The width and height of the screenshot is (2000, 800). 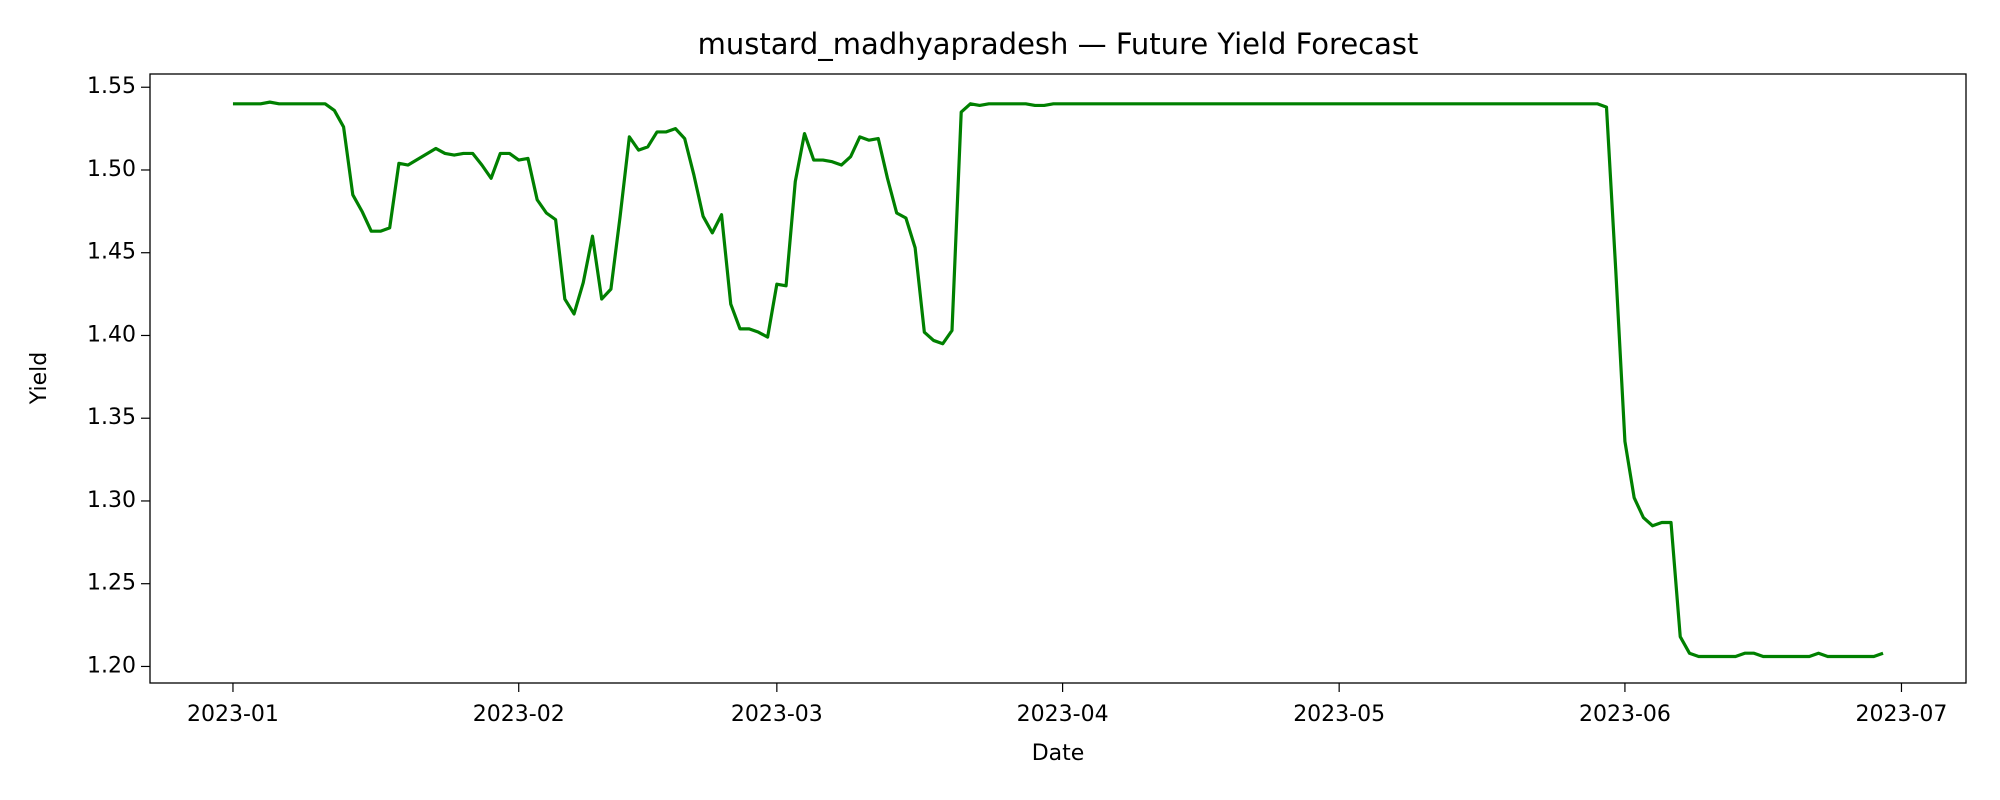 I want to click on x-axis-label: Date, so click(x=1058, y=753).